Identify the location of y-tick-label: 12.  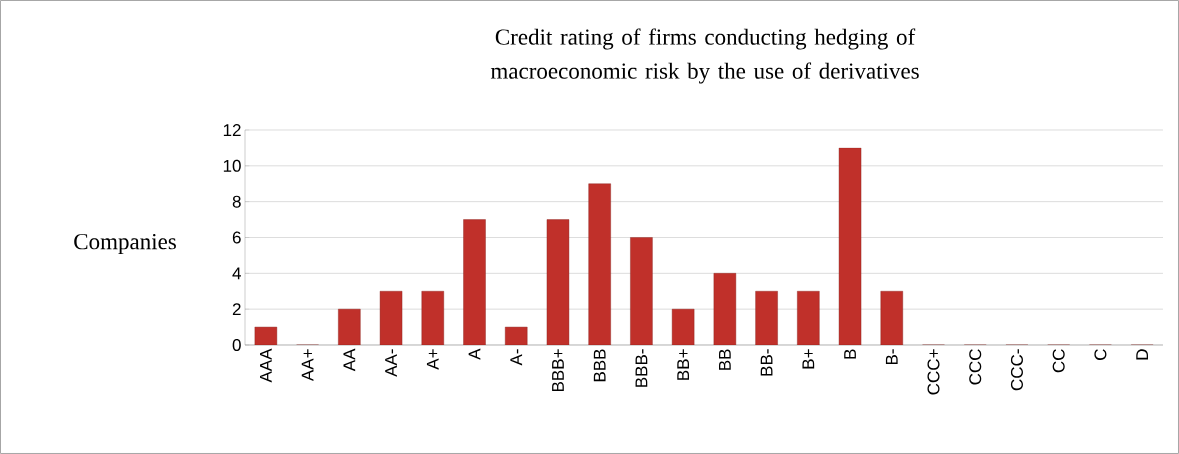
(232, 130).